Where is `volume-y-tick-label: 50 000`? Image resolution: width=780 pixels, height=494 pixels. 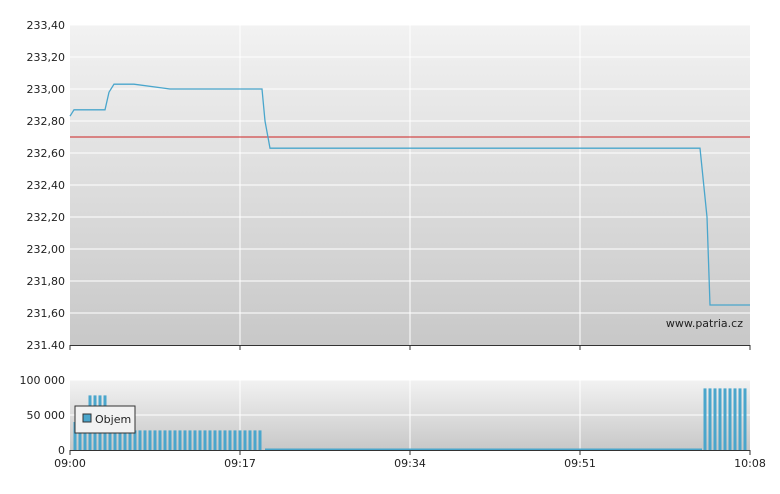
volume-y-tick-label: 50 000 is located at coordinates (46, 415).